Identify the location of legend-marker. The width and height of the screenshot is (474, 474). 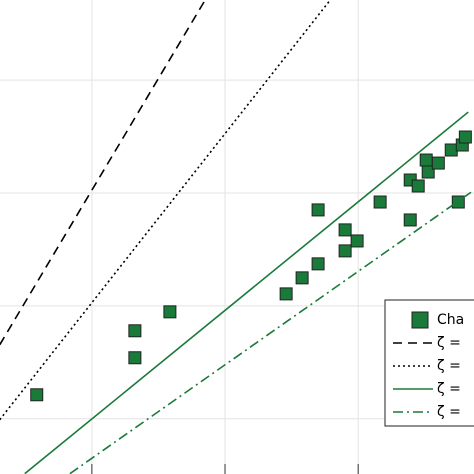
(420, 320).